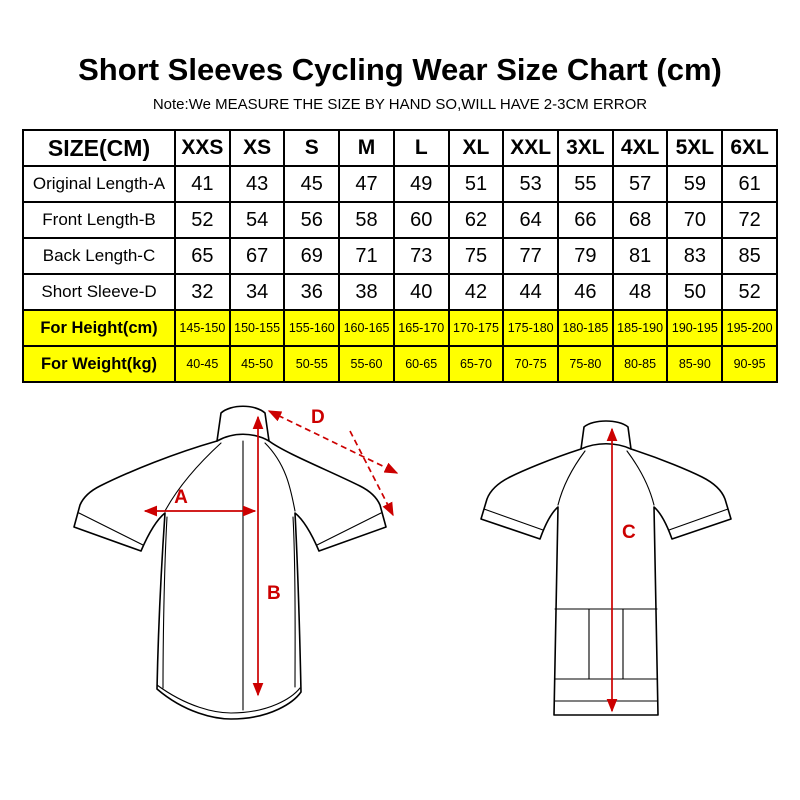  I want to click on size-value: 80-85, so click(640, 364).